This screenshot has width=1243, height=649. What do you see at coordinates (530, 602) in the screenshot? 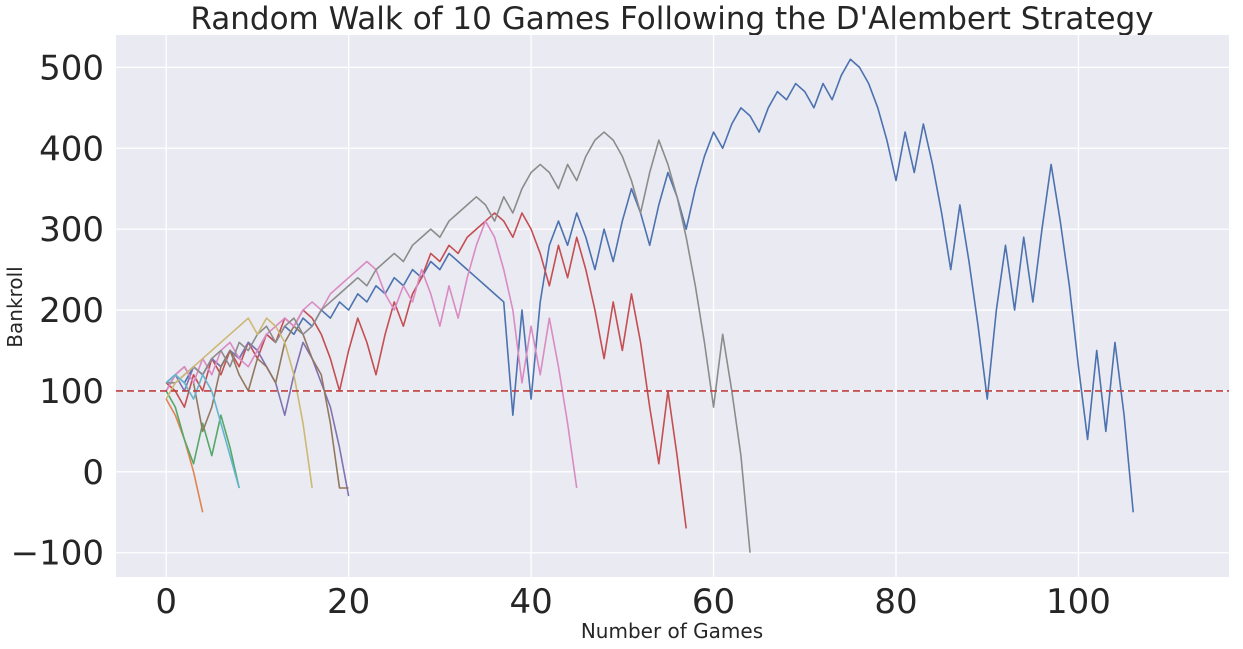
I see `x-tick-label: 40` at bounding box center [530, 602].